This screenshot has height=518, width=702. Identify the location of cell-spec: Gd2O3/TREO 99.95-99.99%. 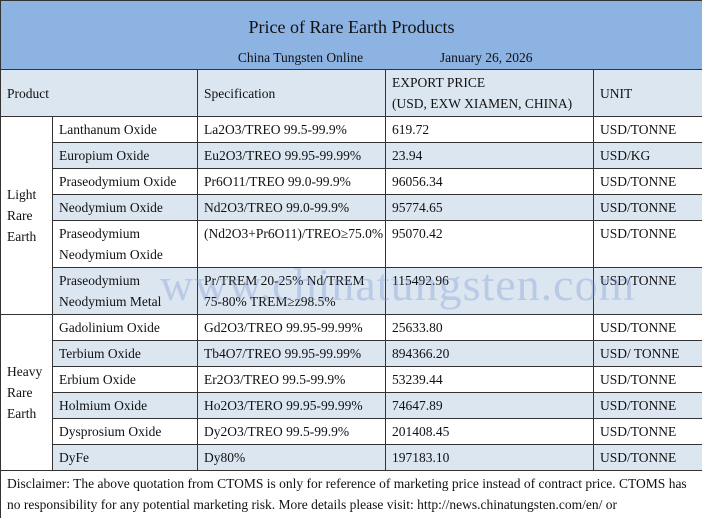
(291, 327).